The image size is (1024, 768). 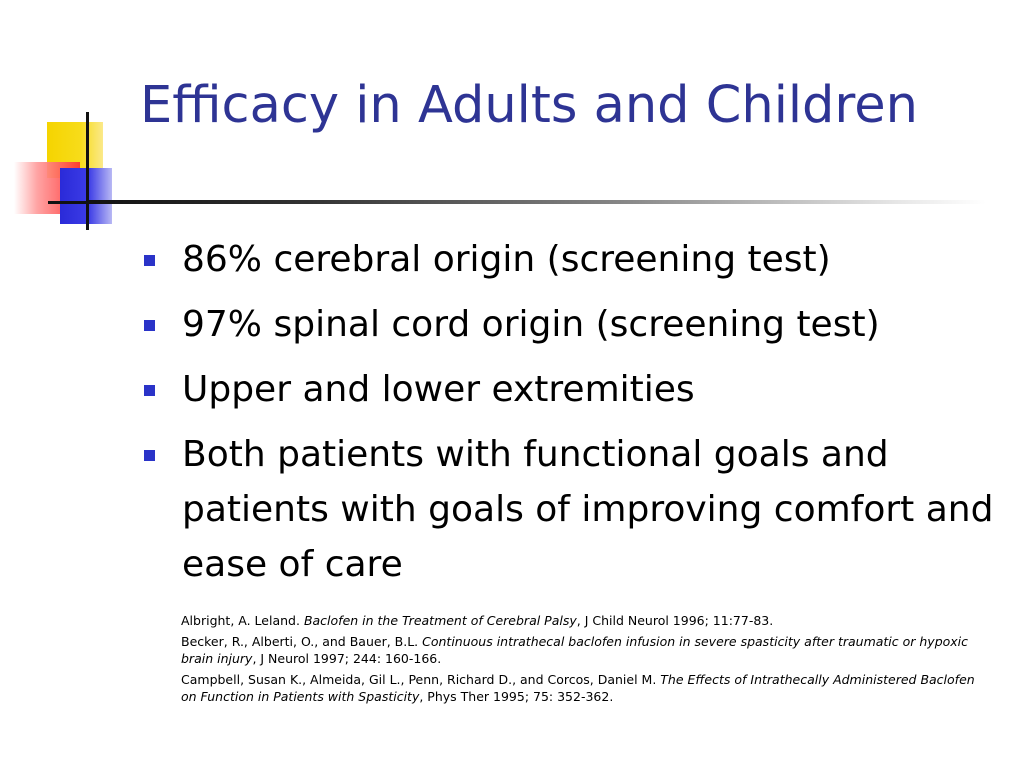 I want to click on reference-authors: Becker, R., Alberti, O., and Bauer, B.L., so click(x=302, y=641).